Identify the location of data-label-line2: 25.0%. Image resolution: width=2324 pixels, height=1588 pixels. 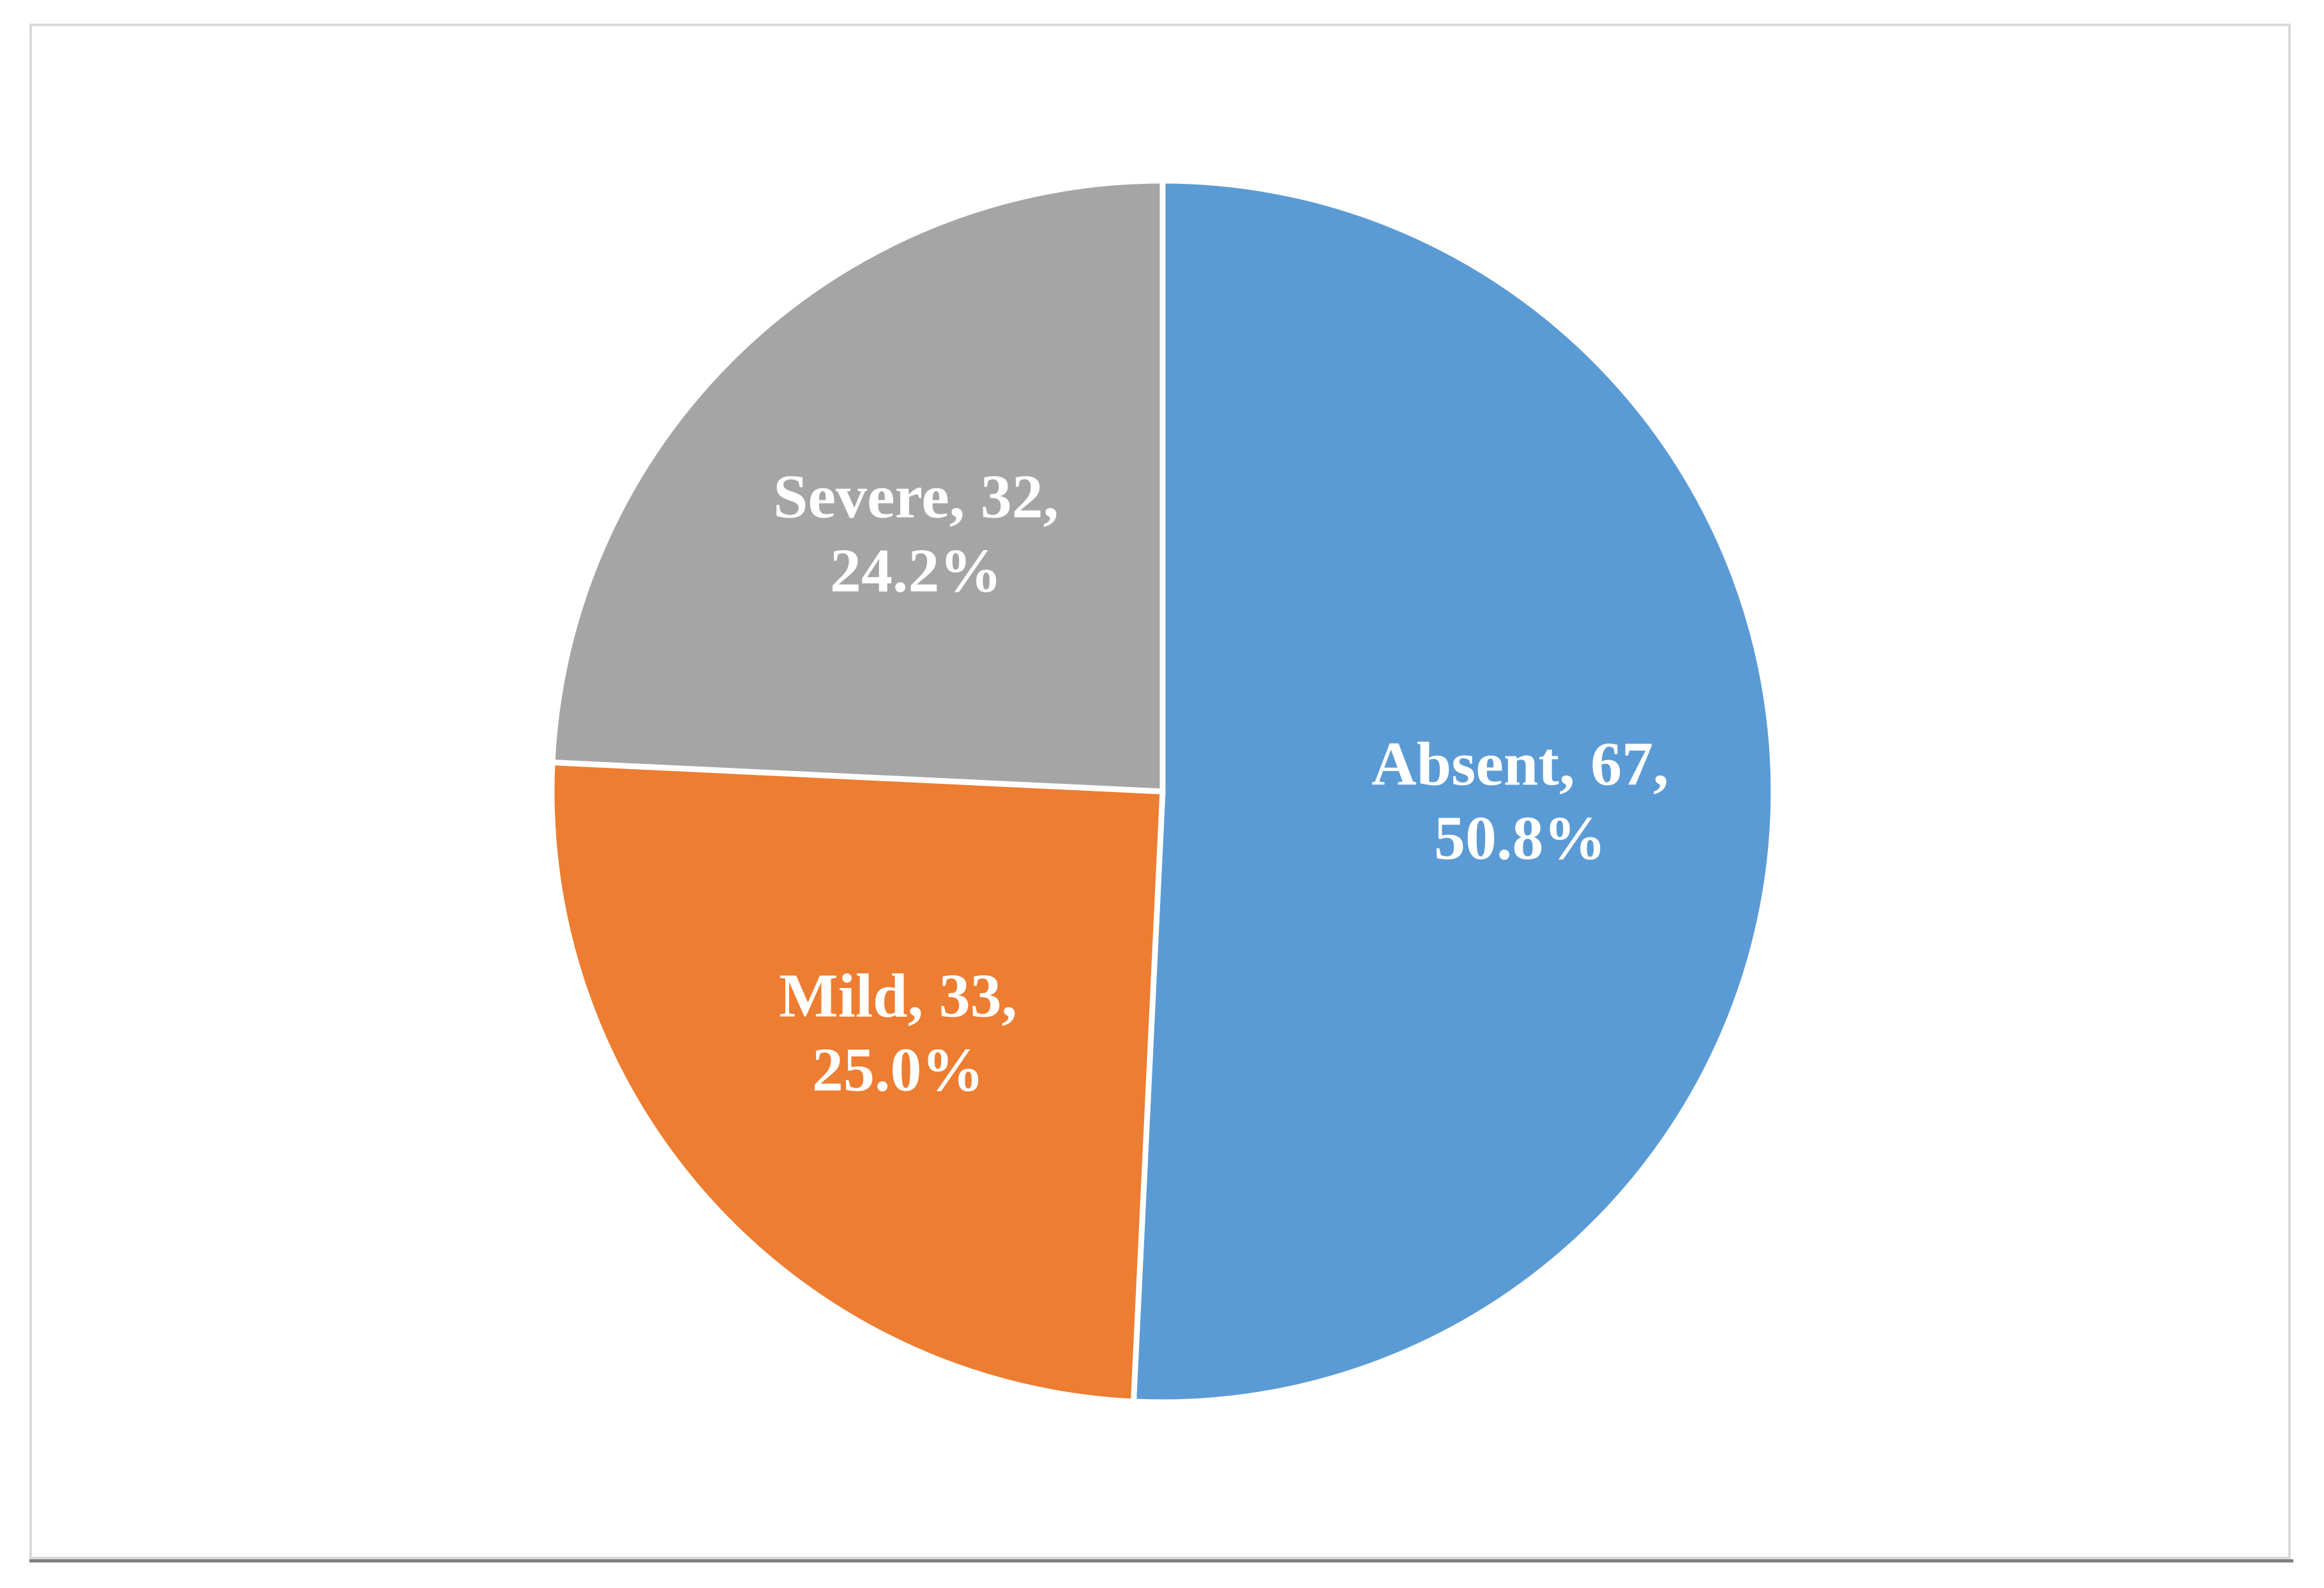
(898, 1070).